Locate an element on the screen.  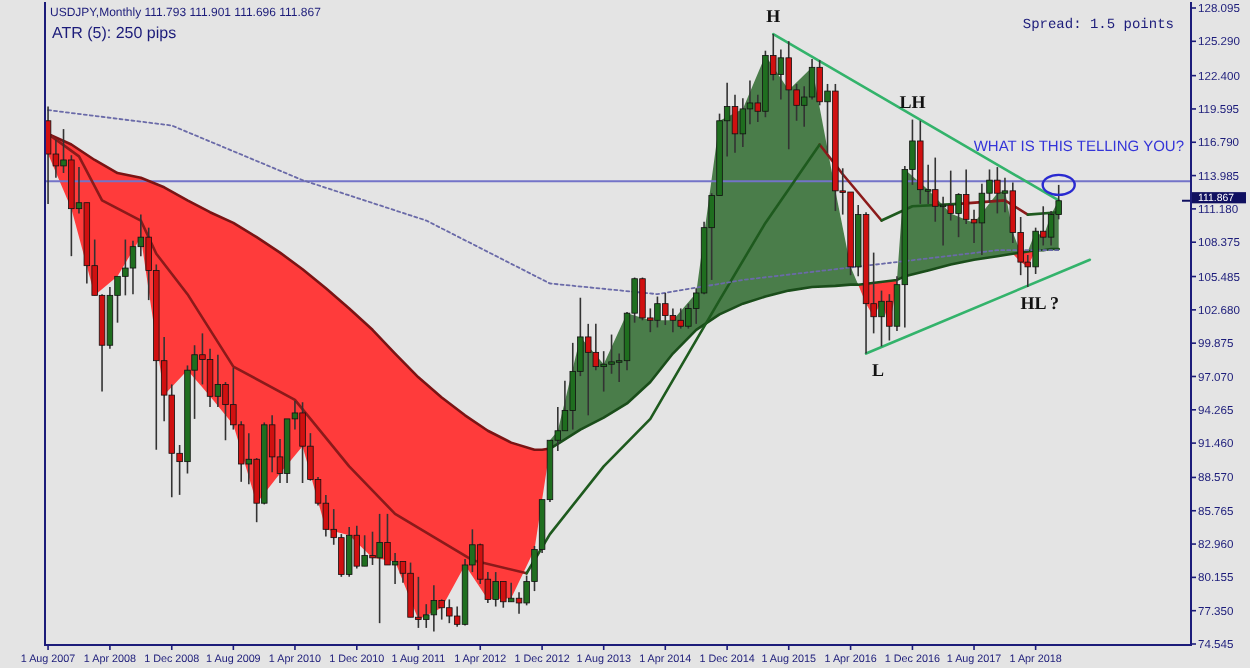
annotation: LH is located at coordinates (912, 101).